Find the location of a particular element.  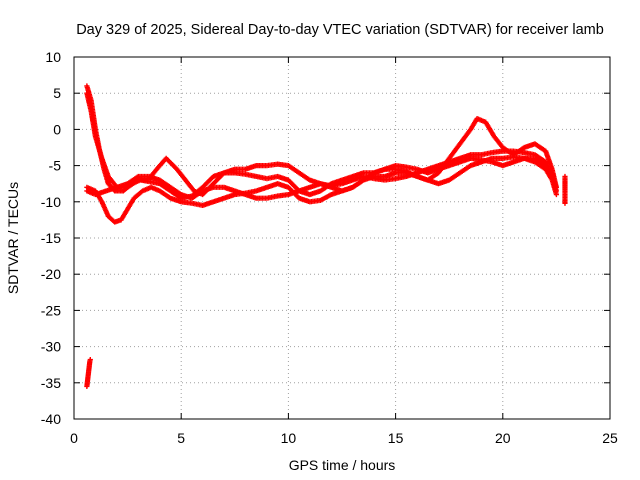

y-tick-label: -40 is located at coordinates (51, 419).